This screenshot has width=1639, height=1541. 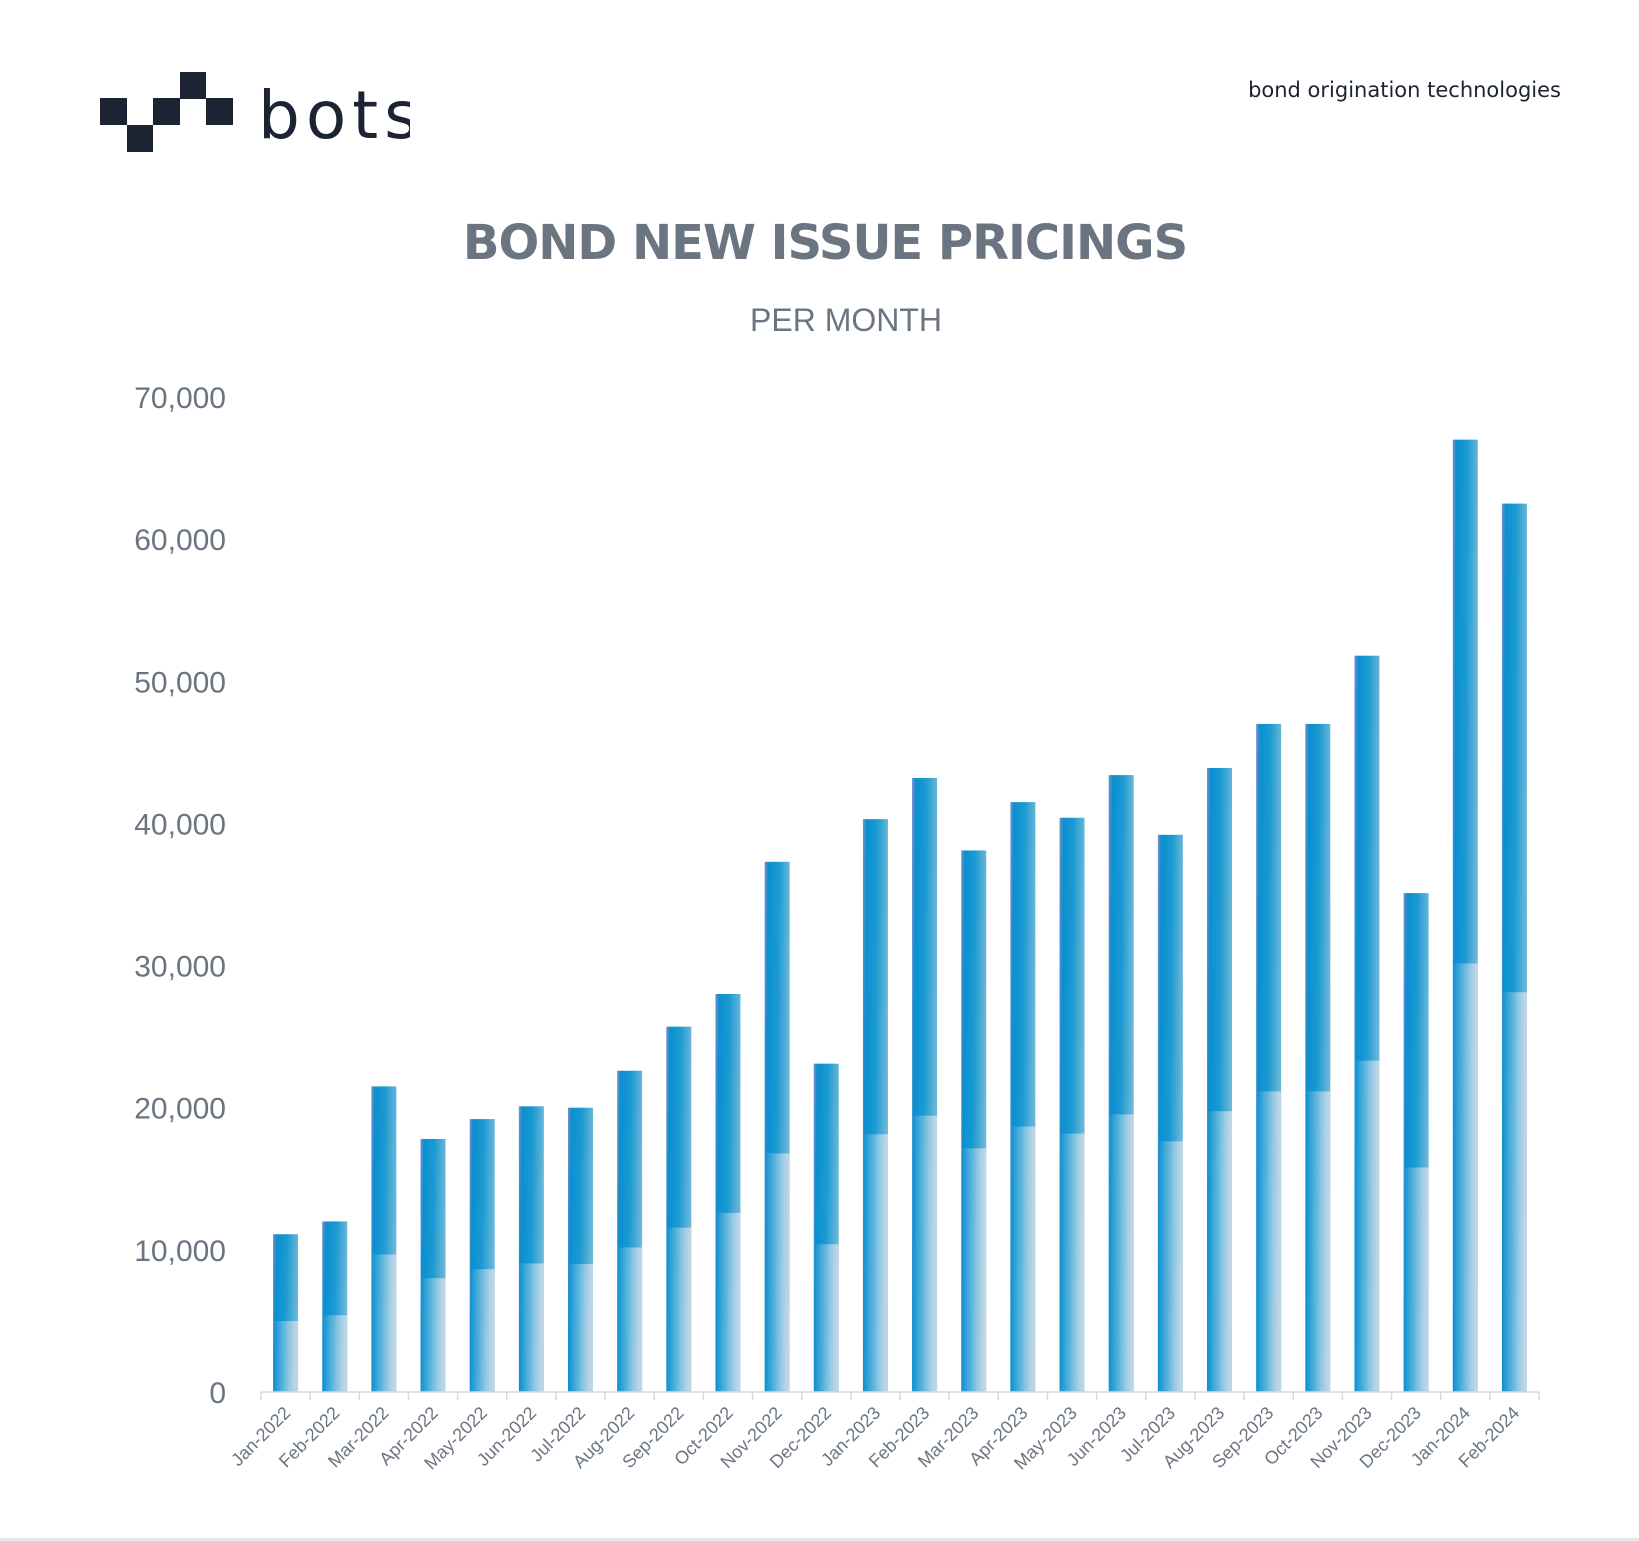 What do you see at coordinates (217, 1393) in the screenshot?
I see `y-tick-label: 0` at bounding box center [217, 1393].